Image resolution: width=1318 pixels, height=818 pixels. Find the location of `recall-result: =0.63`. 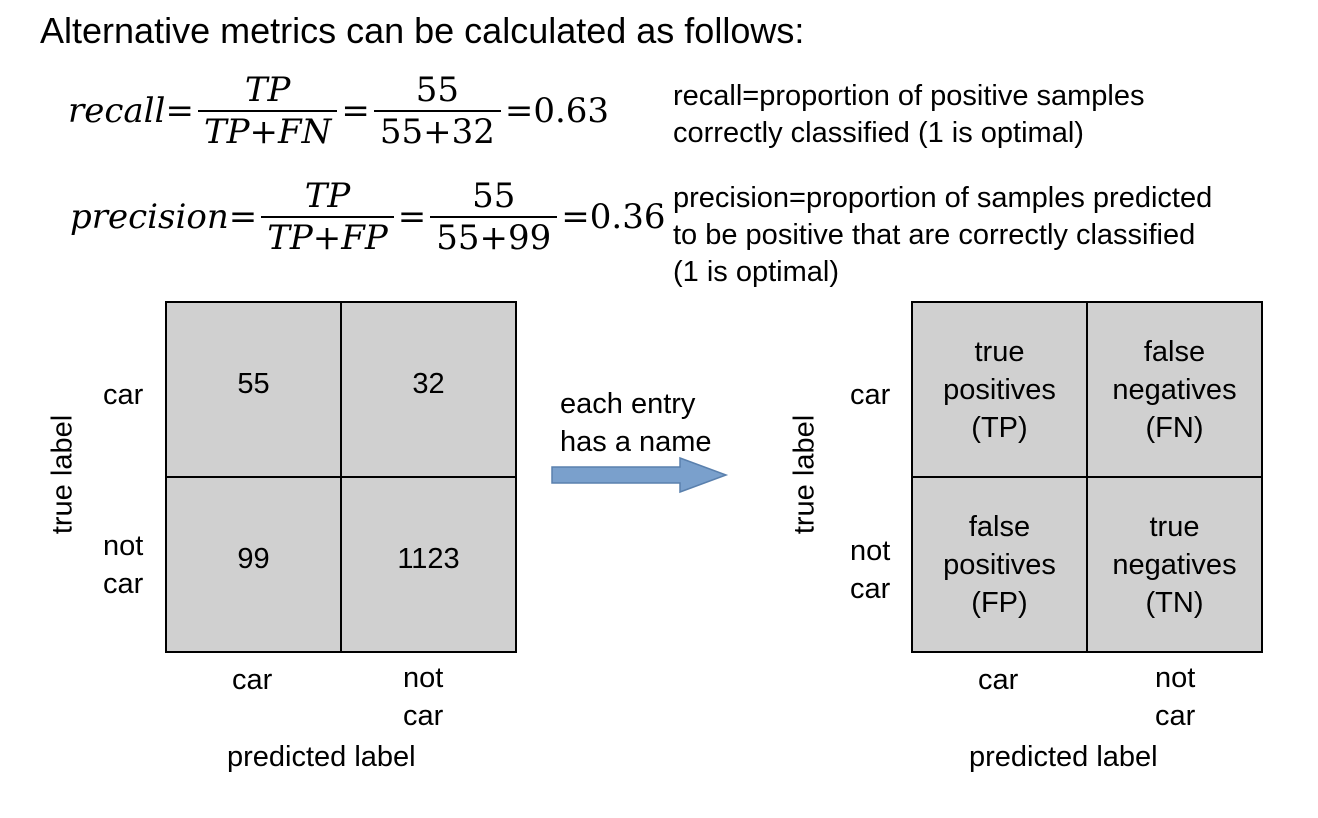

recall-result: =0.63 is located at coordinates (557, 111).